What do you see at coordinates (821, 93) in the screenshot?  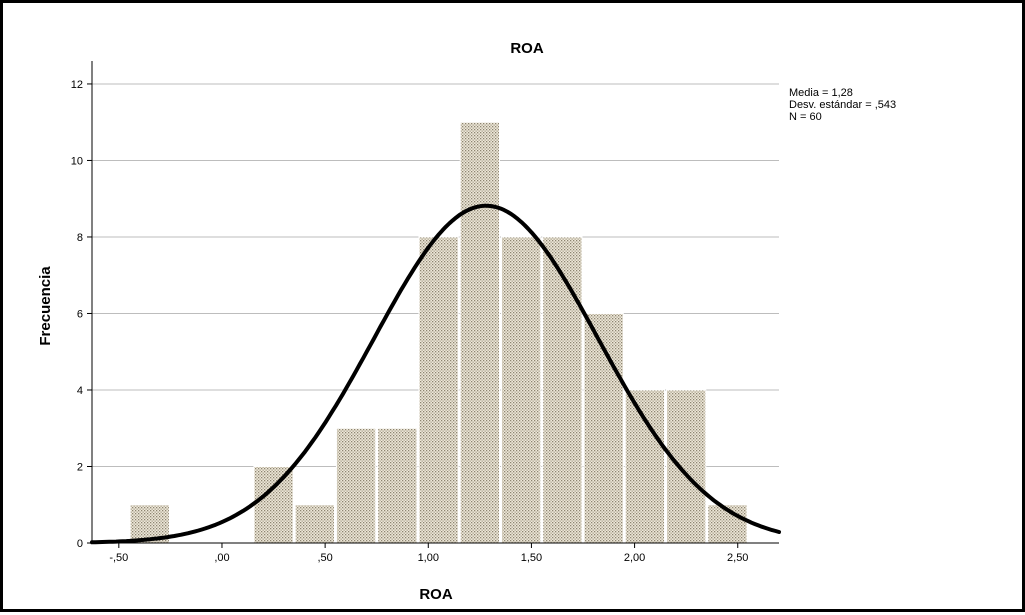 I see `stat-mean: Media = 1,28` at bounding box center [821, 93].